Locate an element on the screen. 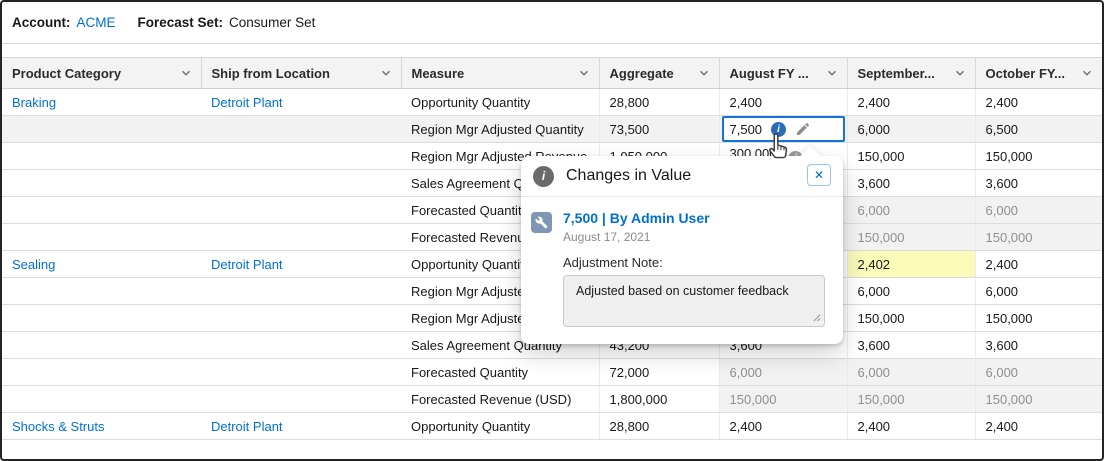 This screenshot has width=1104, height=461. popover-header: i Changes in Value ✕ is located at coordinates (682, 176).